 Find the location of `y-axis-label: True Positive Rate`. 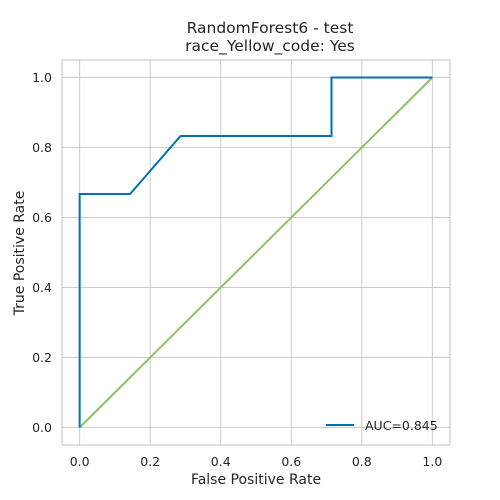

y-axis-label: True Positive Rate is located at coordinates (20, 254).